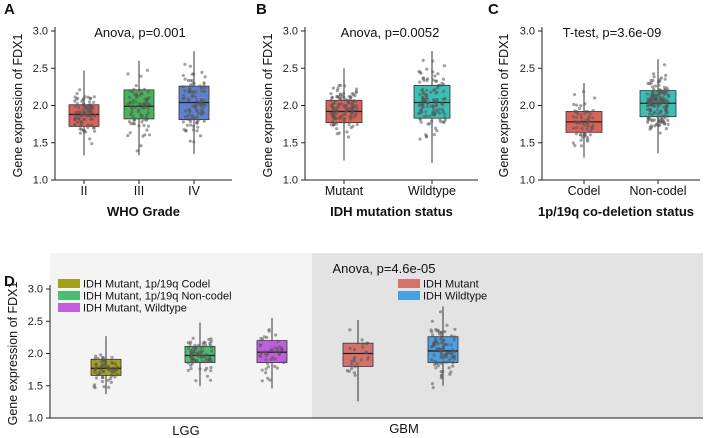 This screenshot has width=708, height=438. What do you see at coordinates (135, 309) in the screenshot?
I see `legend-label: IDH Mutant, Wildtype` at bounding box center [135, 309].